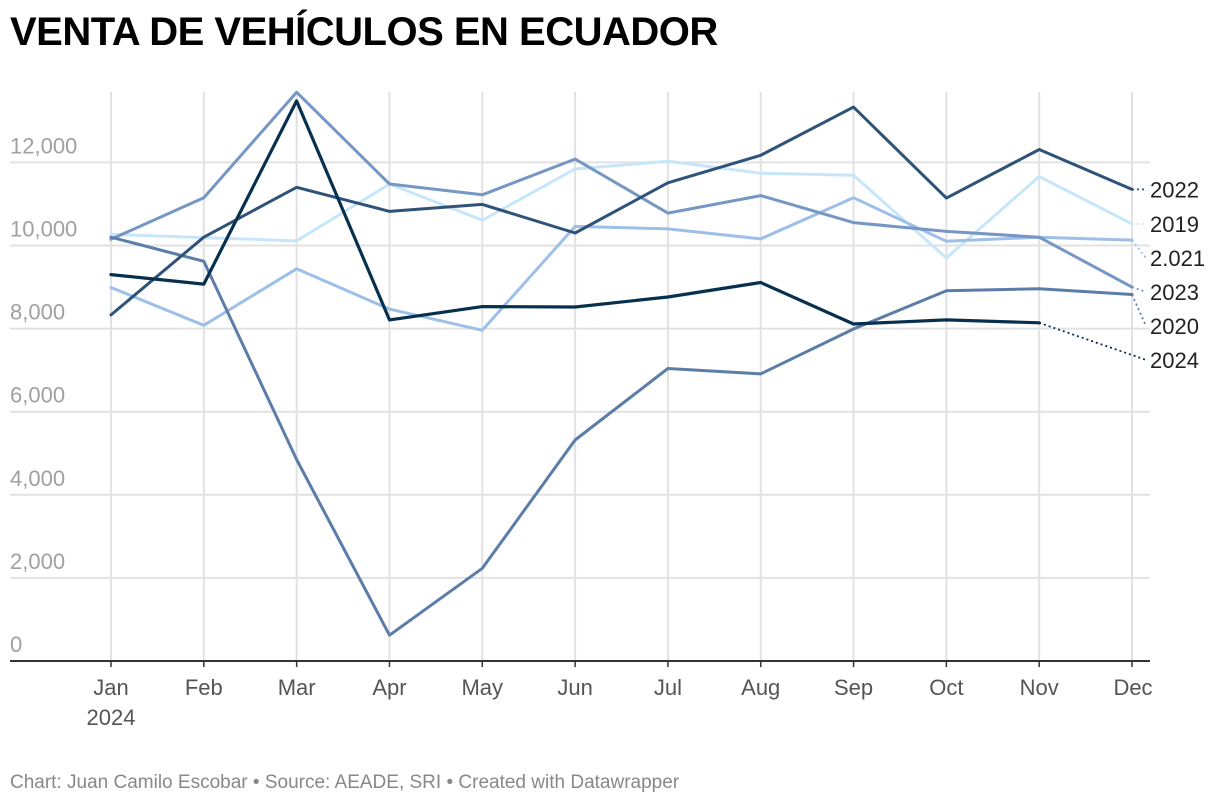  Describe the element at coordinates (37, 478) in the screenshot. I see `y-tick-label: 4,000` at that location.